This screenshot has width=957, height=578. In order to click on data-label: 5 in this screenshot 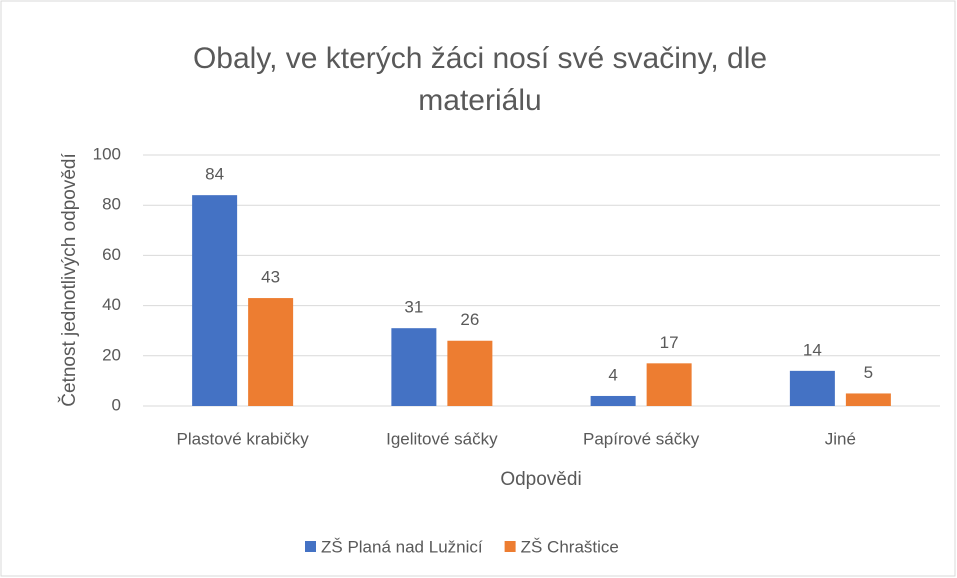, I will do `click(868, 372)`.